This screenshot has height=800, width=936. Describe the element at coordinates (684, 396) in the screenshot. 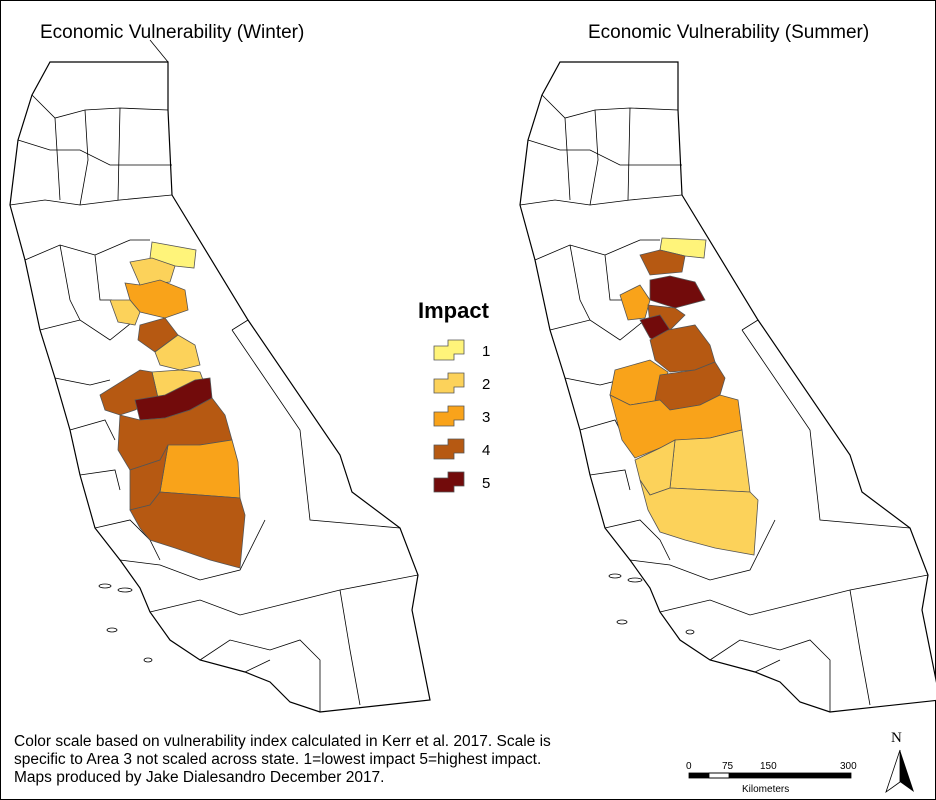

I see `summer-impact-regions` at that location.